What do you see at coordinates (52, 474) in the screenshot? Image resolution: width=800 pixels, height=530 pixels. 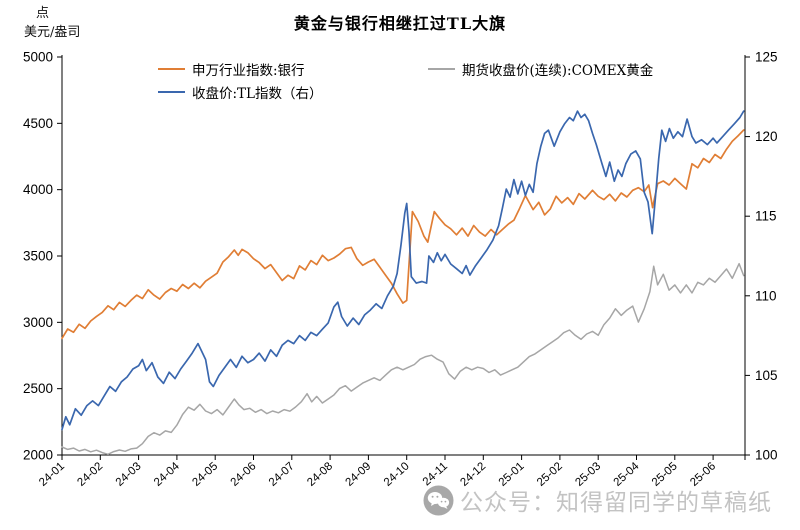 I see `x-axis-tick-label: 24-01` at bounding box center [52, 474].